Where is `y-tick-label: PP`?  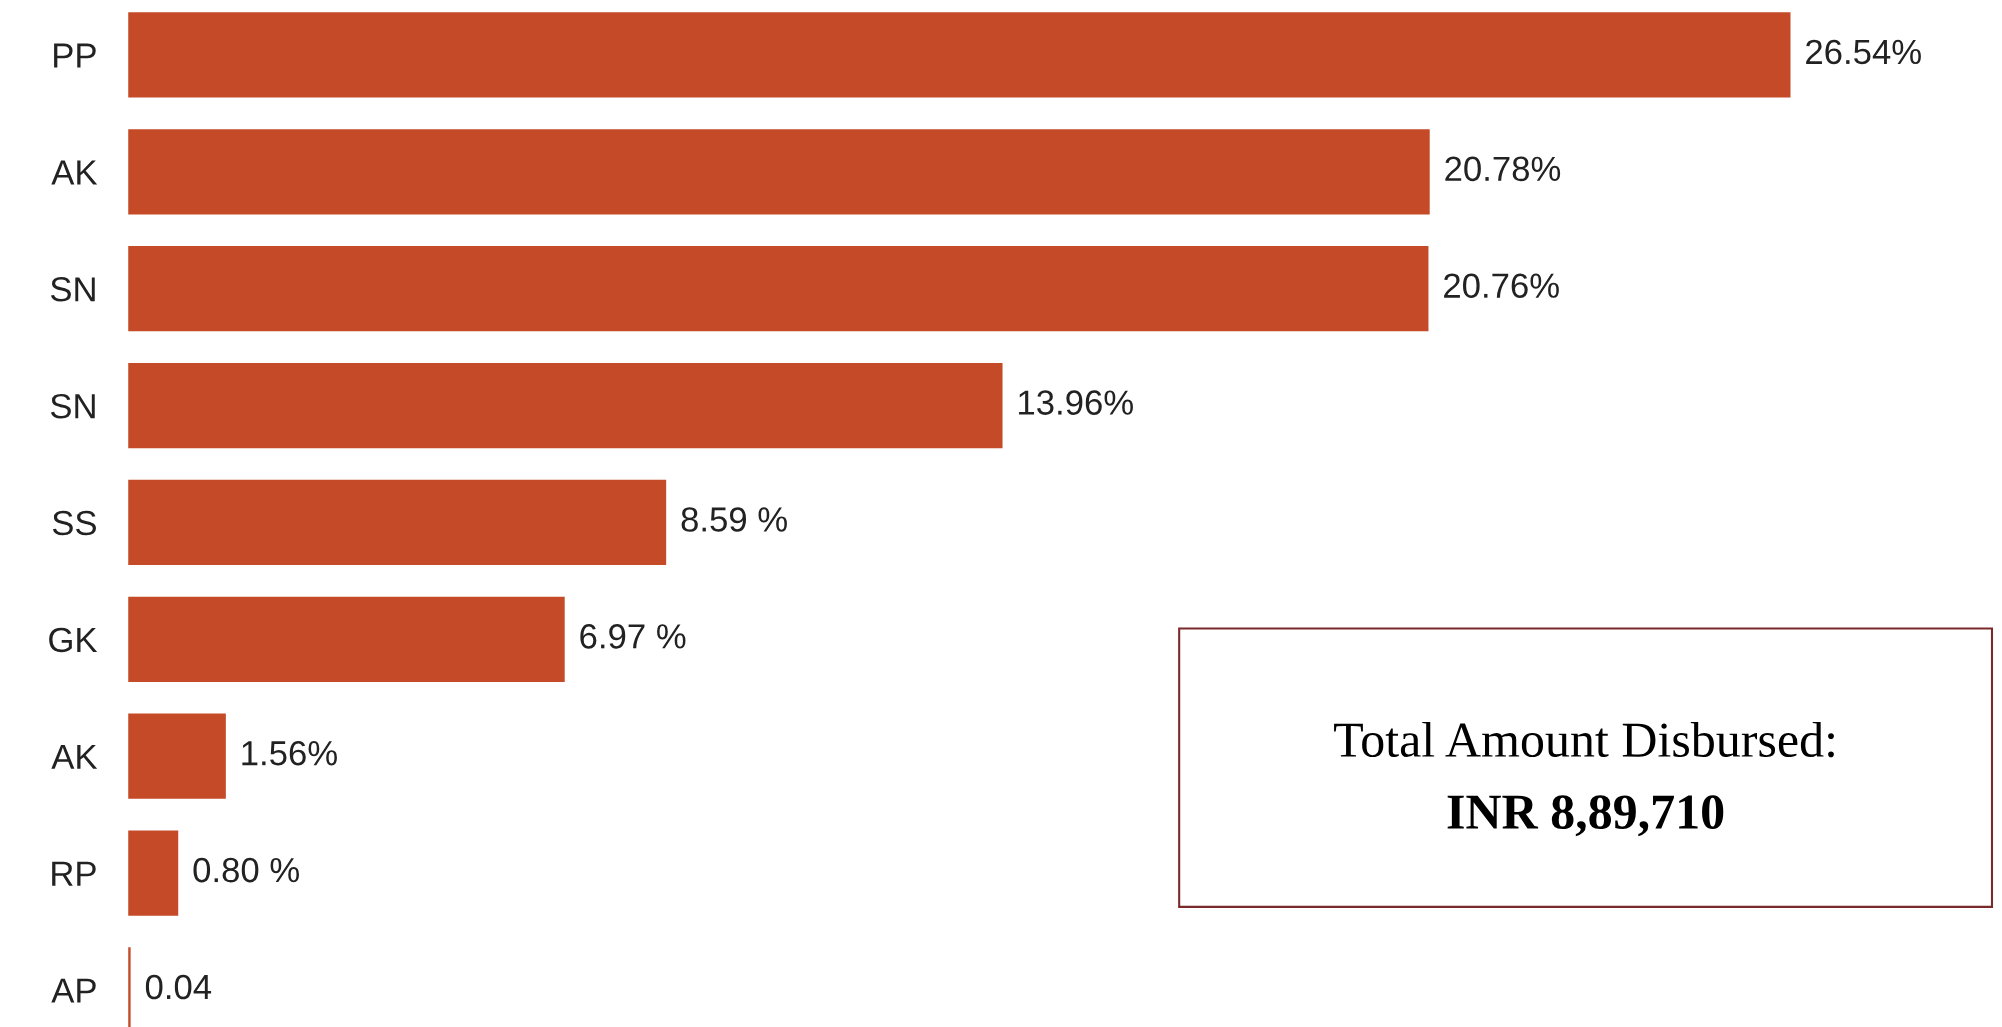
y-tick-label: PP is located at coordinates (75, 55).